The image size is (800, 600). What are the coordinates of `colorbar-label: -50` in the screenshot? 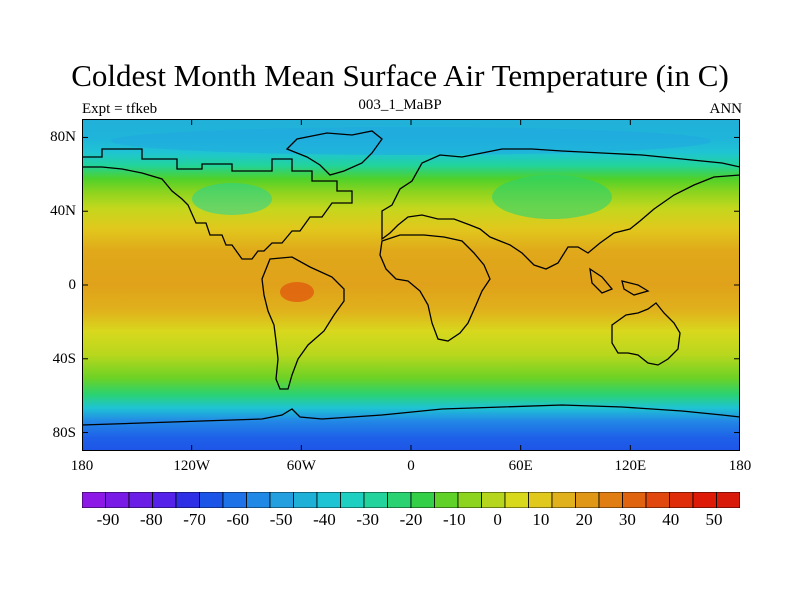 It's located at (281, 519).